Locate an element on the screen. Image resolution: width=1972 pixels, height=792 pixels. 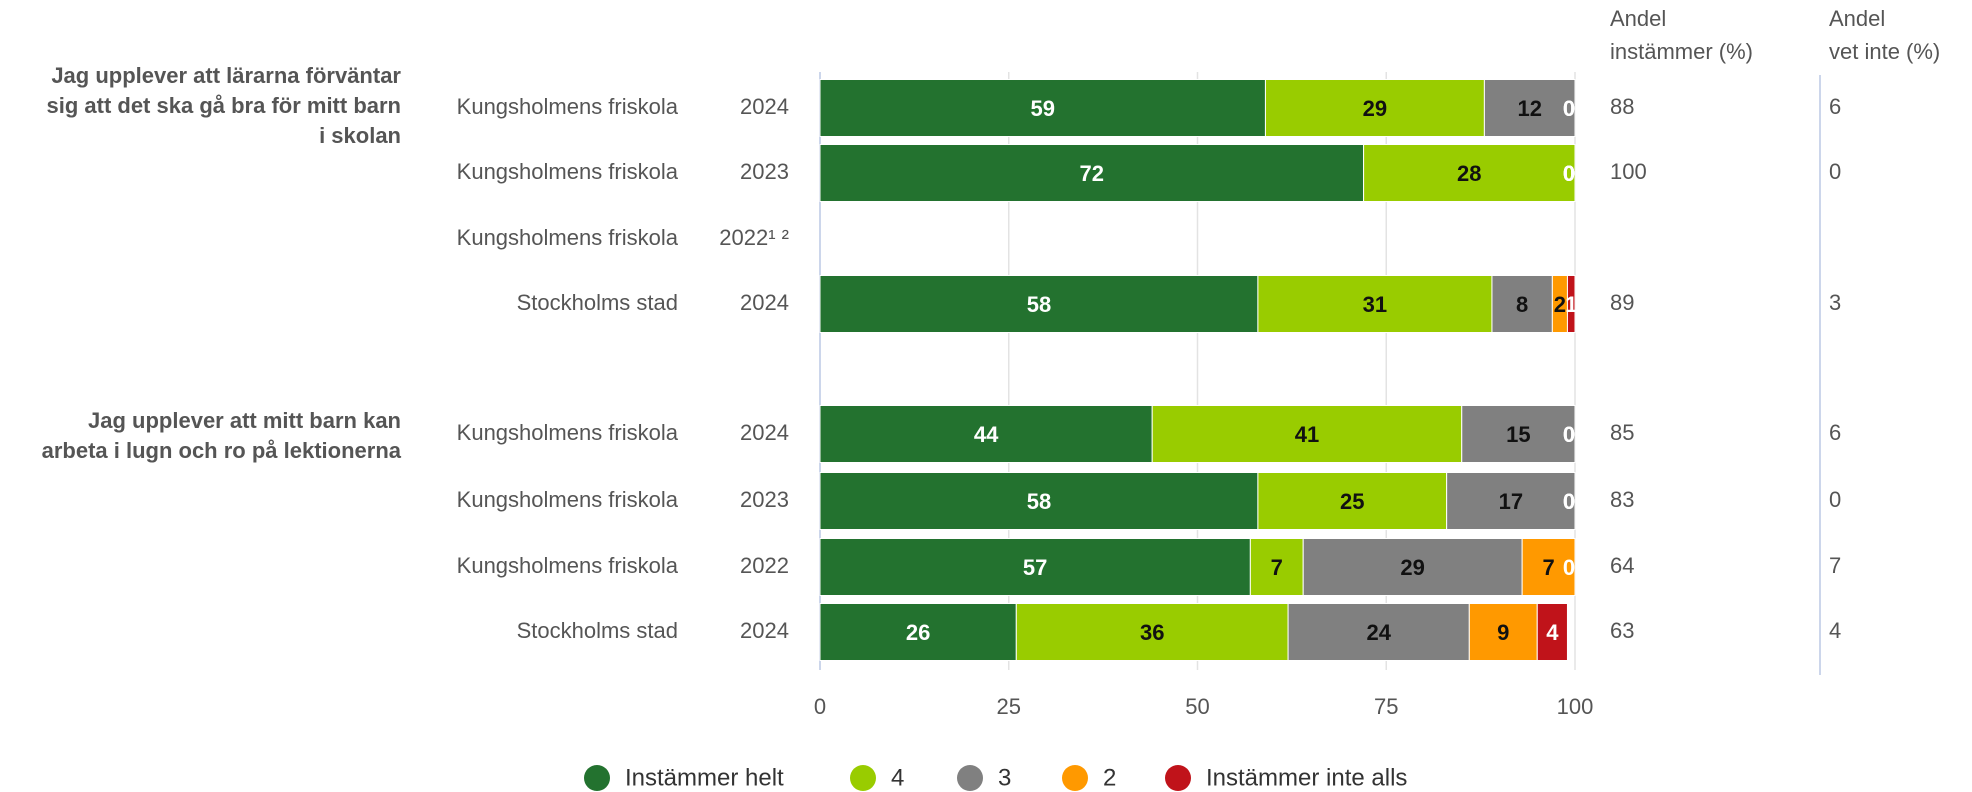
x-tick-label: 50 is located at coordinates (1197, 706).